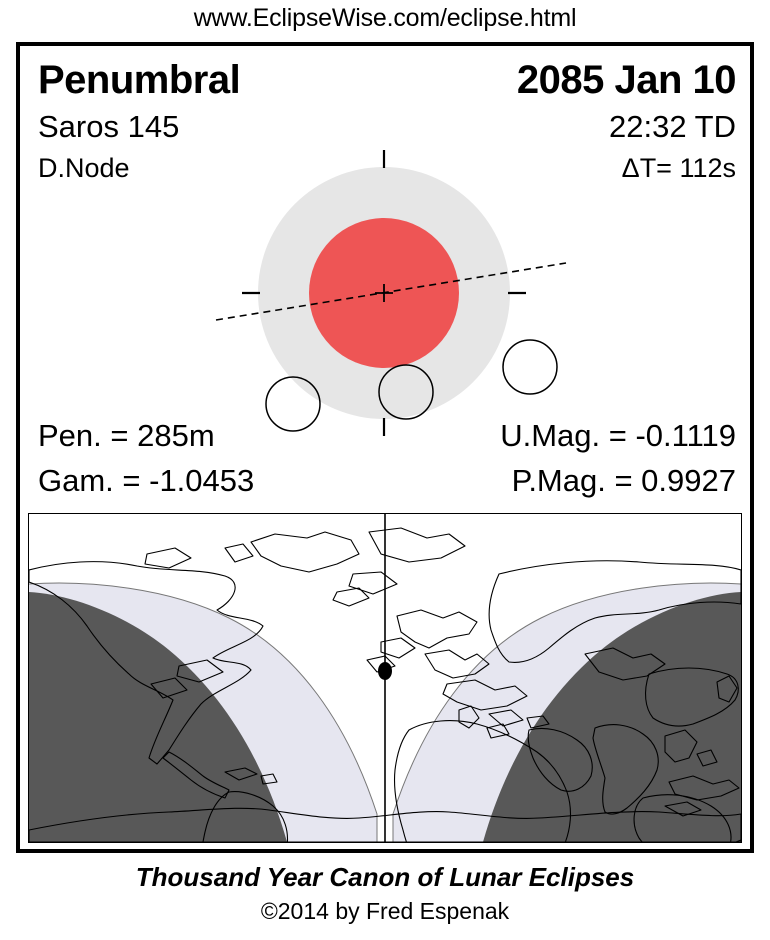 This screenshot has height=940, width=770. I want to click on penumbral-duration: Pen. = 285m, so click(126, 435).